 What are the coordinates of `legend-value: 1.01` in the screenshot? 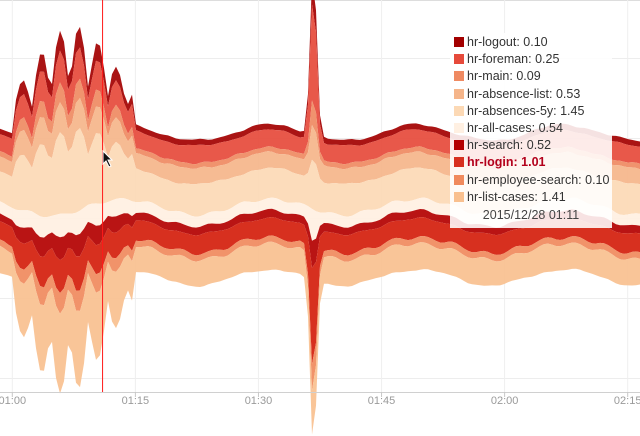 It's located at (533, 162).